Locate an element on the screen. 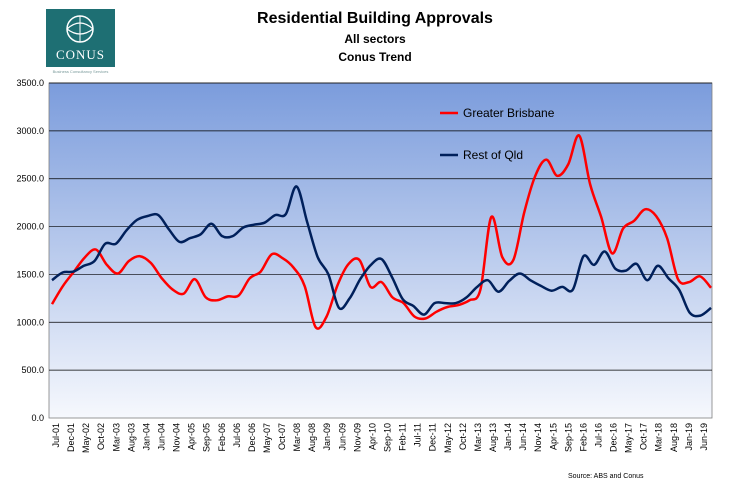 The width and height of the screenshot is (750, 489). y-tick-label: 3000.0 is located at coordinates (30, 131).